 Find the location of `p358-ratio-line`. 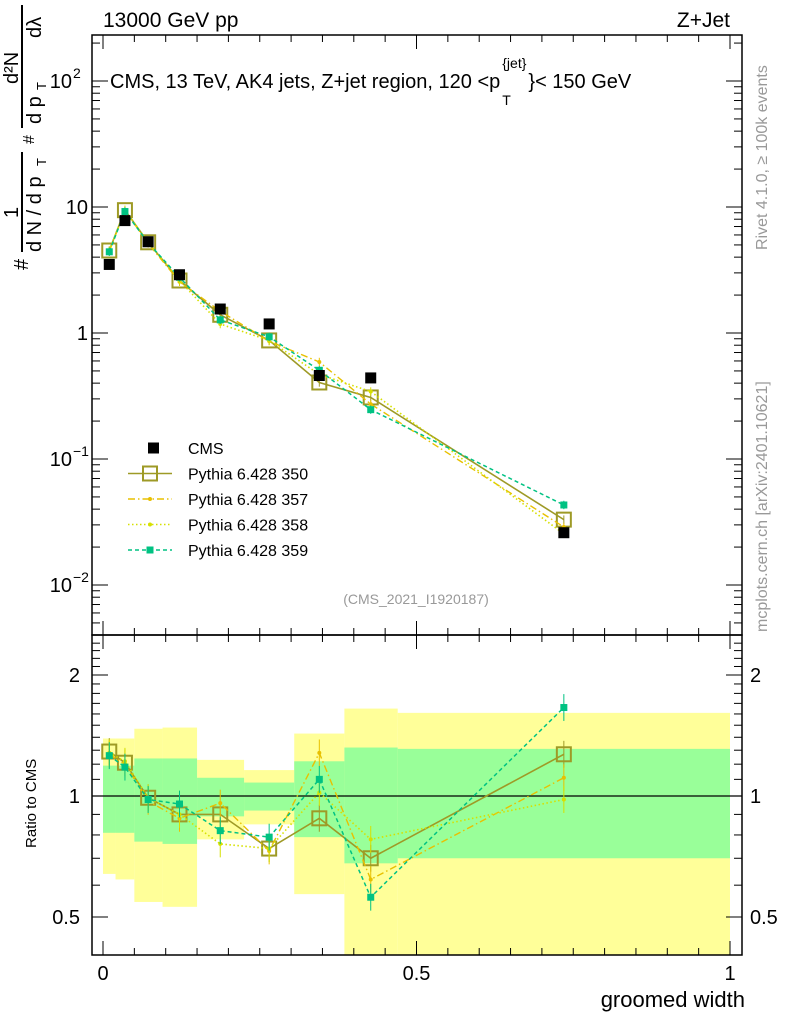

p358-ratio-line is located at coordinates (336, 801).